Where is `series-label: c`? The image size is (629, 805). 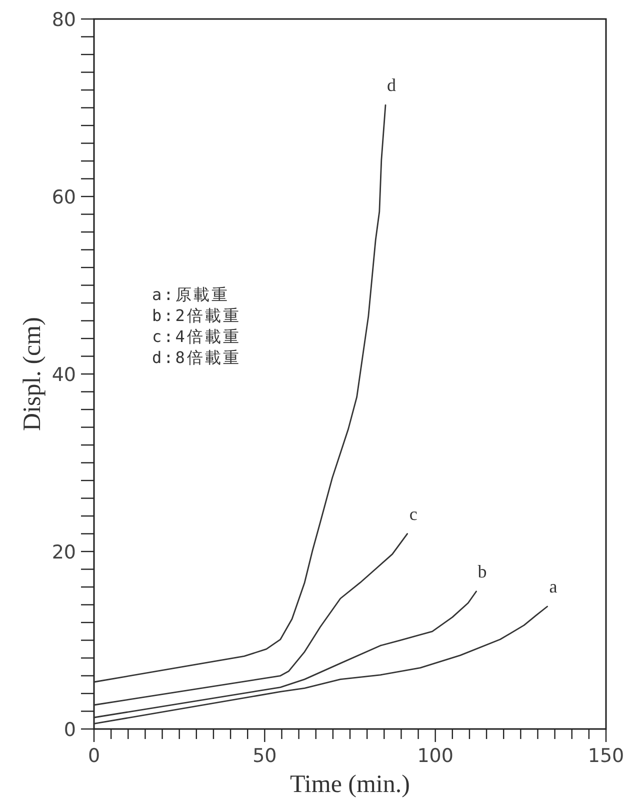 series-label: c is located at coordinates (413, 514).